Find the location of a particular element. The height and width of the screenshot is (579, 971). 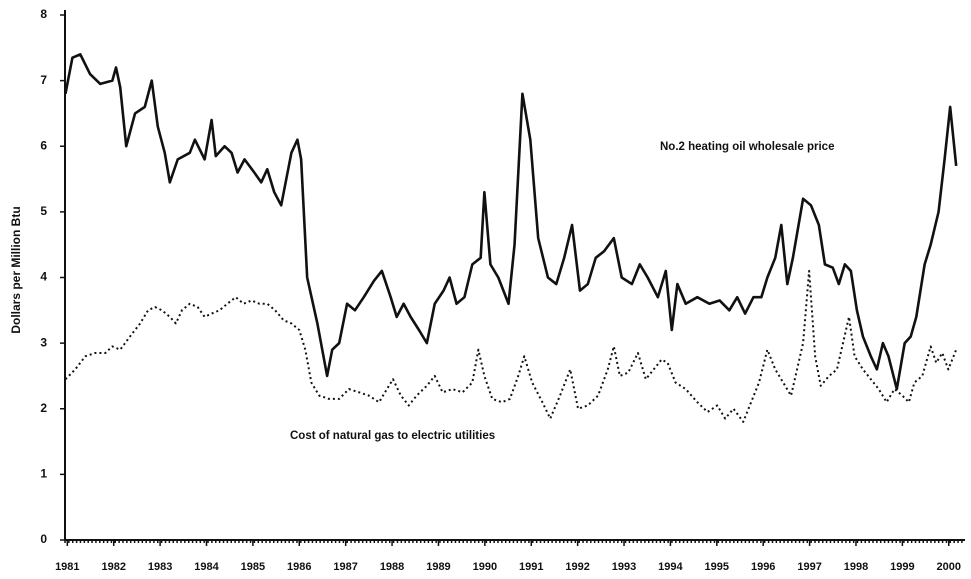

y-tick-label: 2 is located at coordinates (43, 408).